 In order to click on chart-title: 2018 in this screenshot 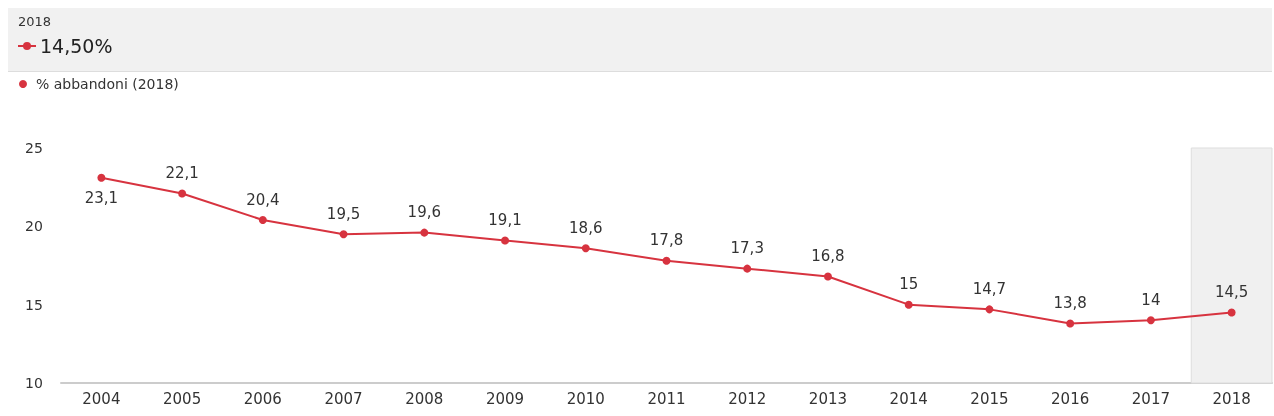, I will do `click(35, 21)`.